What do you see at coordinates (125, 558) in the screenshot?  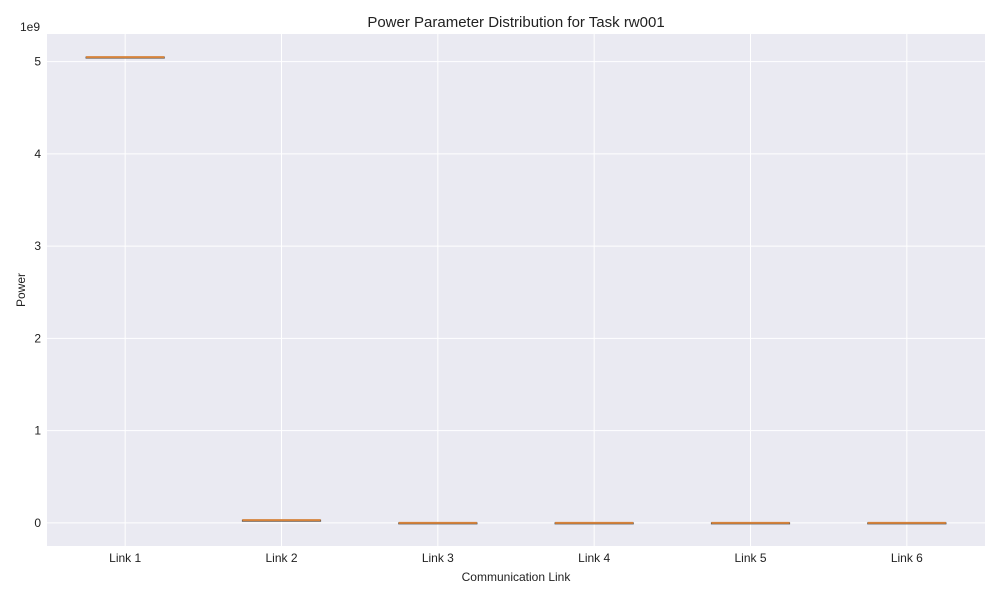 I see `x-tick-label: Link 1` at bounding box center [125, 558].